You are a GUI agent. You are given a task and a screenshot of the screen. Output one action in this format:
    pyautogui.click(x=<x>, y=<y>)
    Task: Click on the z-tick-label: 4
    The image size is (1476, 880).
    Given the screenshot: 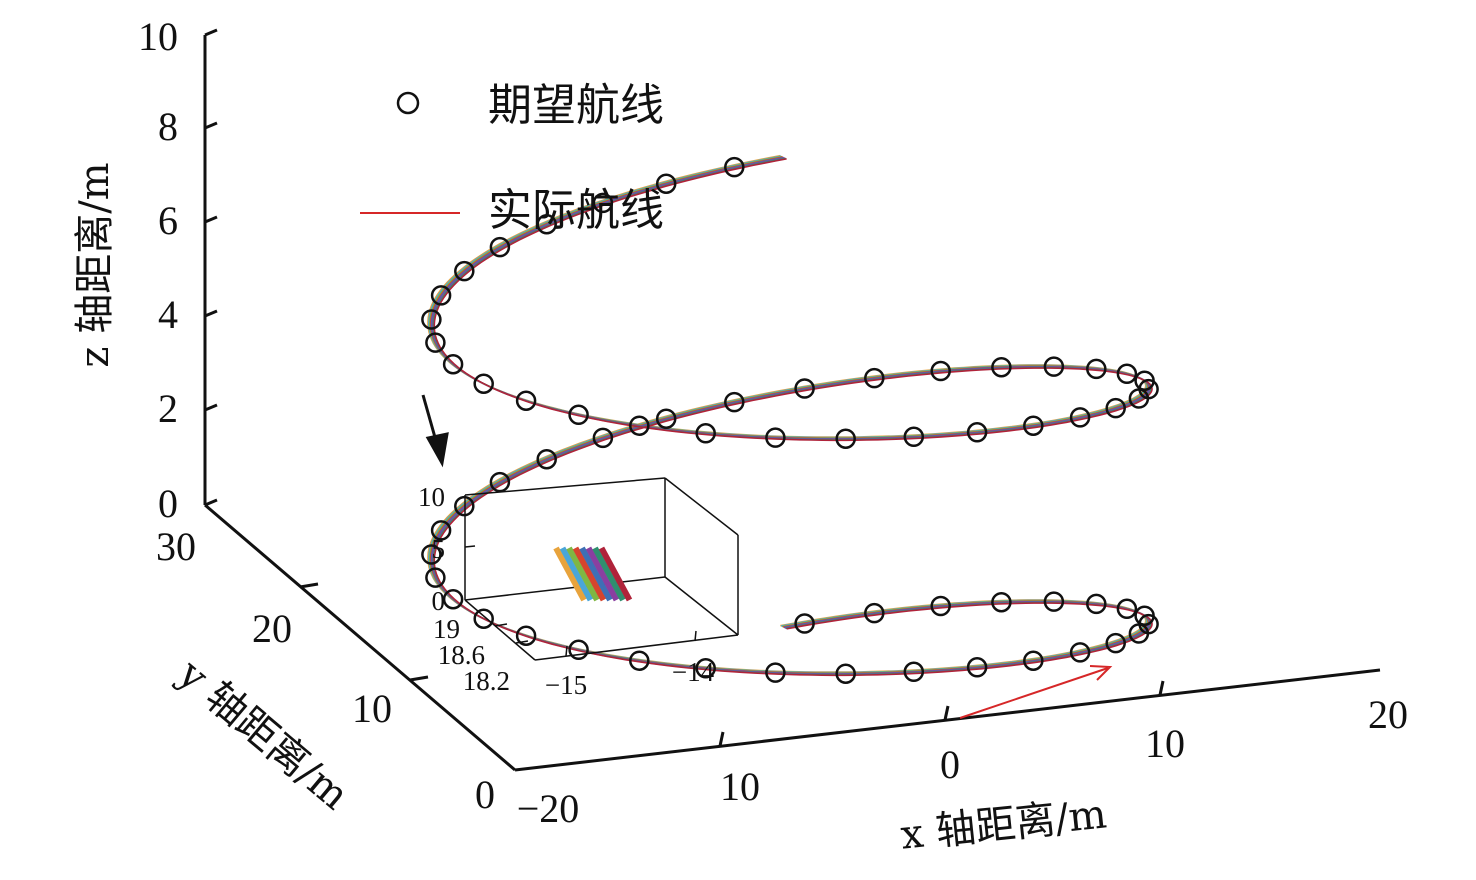 What is the action you would take?
    pyautogui.click(x=168, y=314)
    